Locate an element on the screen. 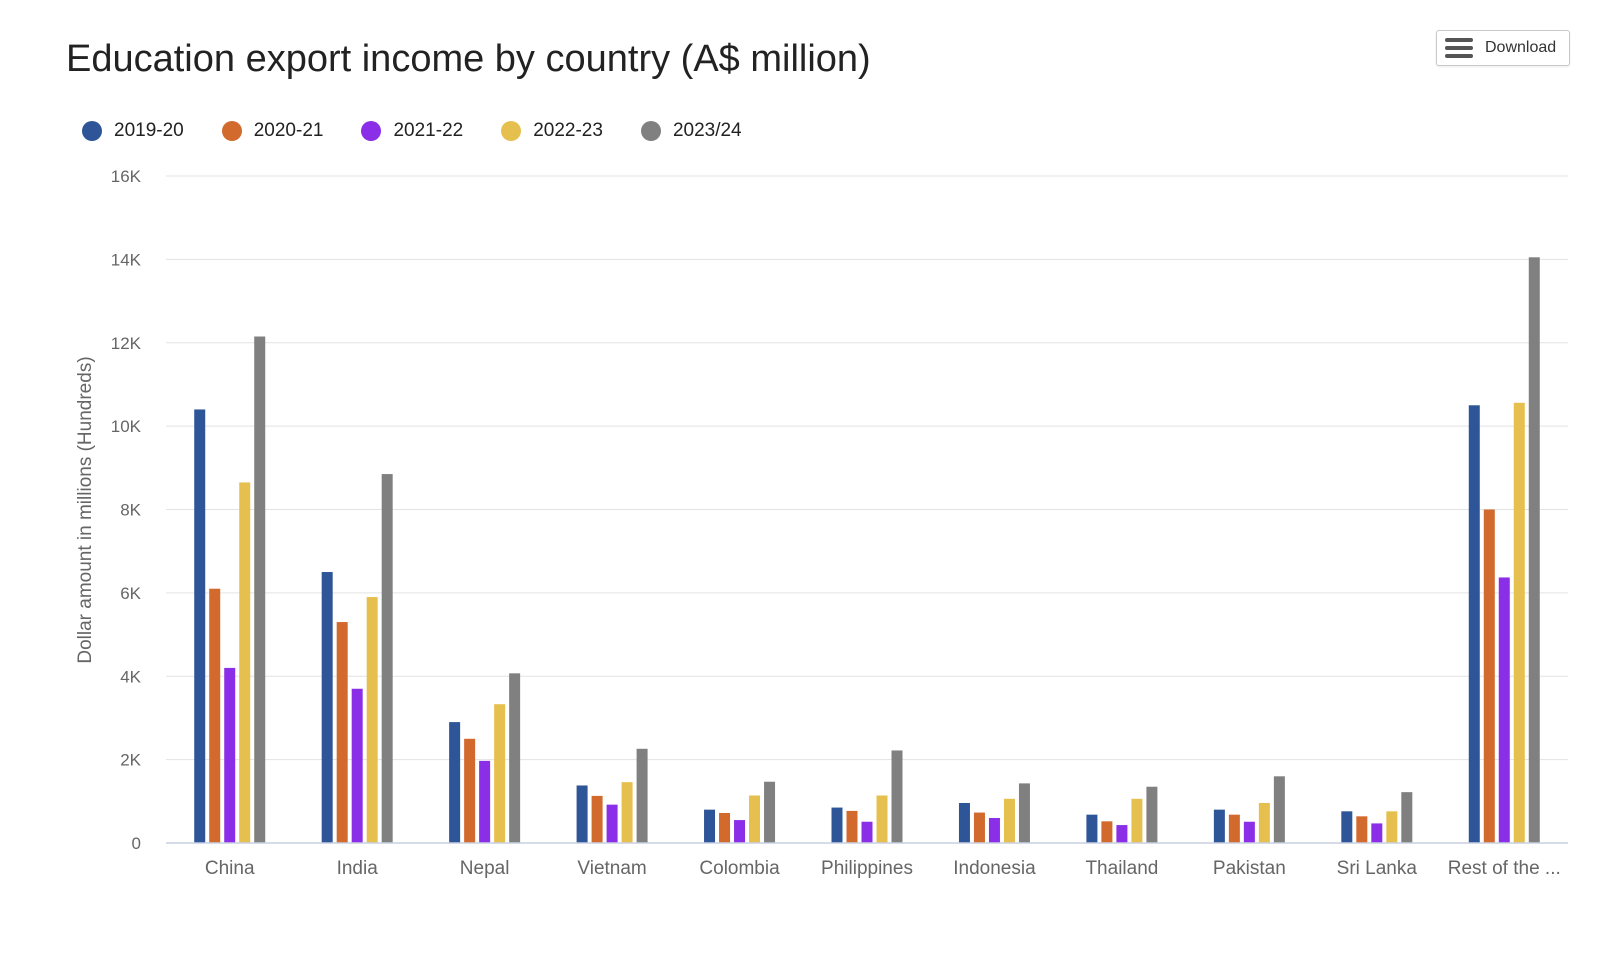  y-tick-label: 2K is located at coordinates (130, 760).